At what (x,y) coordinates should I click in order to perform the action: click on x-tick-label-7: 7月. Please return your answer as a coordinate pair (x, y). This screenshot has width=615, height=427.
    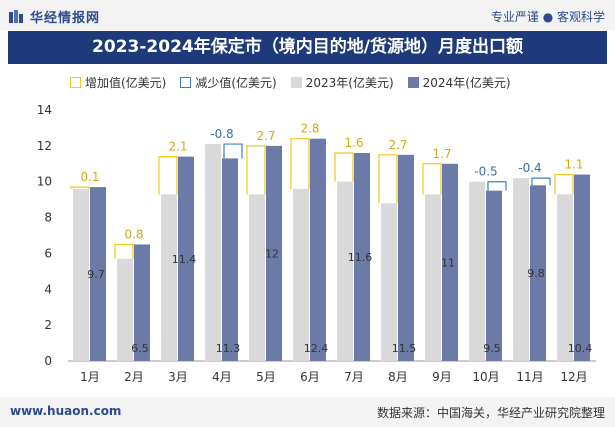
    Looking at the image, I should click on (354, 377).